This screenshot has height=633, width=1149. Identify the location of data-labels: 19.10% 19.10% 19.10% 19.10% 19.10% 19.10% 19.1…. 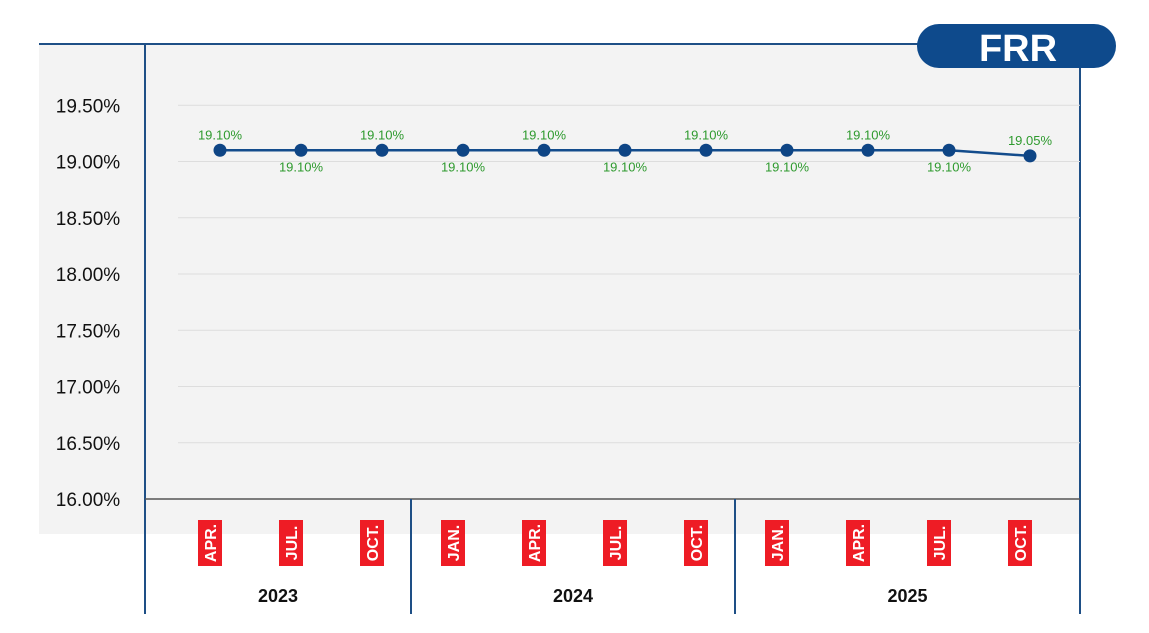
(625, 150).